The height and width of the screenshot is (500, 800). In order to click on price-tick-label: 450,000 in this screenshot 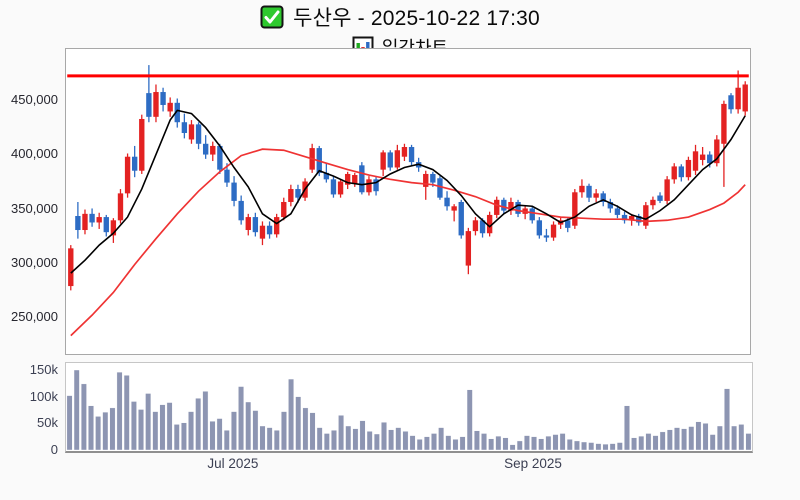, I will do `click(34, 99)`.